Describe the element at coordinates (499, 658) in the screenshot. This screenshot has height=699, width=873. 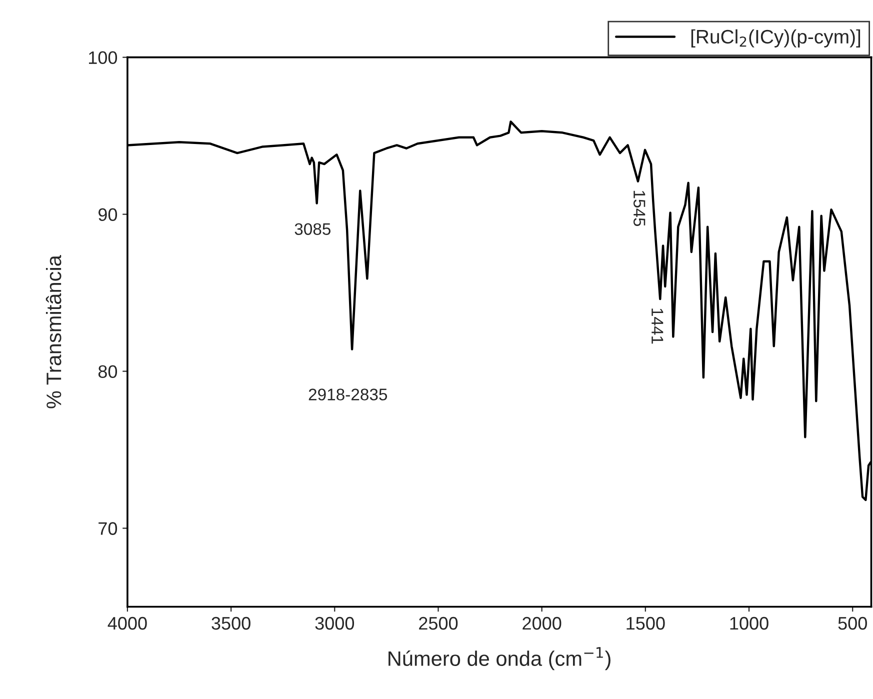
I see `x-axis-title: Número de onda (cm$^{−1}$)` at that location.